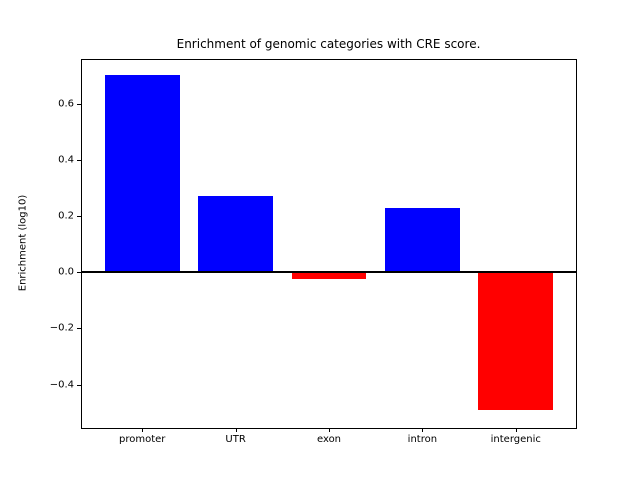  I want to click on x-tick-promoter, so click(143, 430).